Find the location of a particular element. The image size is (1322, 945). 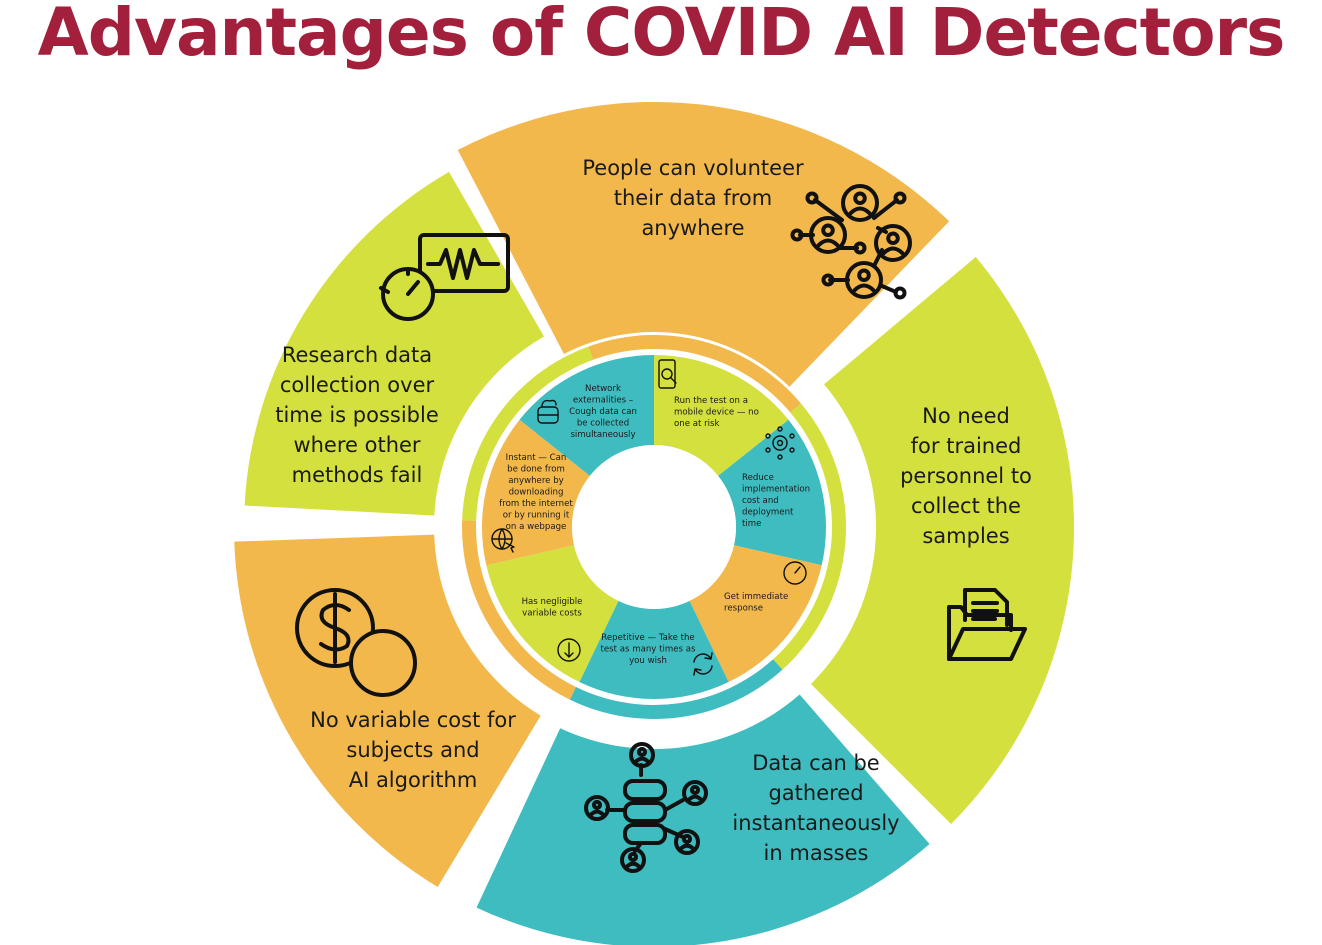

outer-segment-volunteer is located at coordinates (703, 244).